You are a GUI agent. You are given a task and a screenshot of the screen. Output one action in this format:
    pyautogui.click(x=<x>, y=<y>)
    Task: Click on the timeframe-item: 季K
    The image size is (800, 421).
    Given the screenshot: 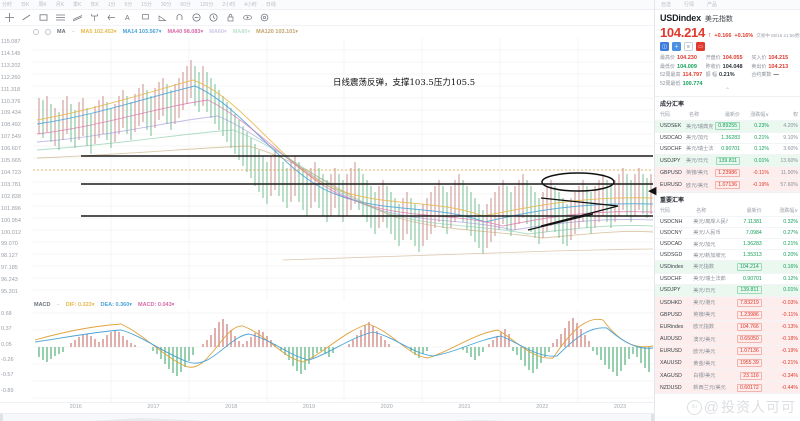 What is the action you would take?
    pyautogui.click(x=77, y=5)
    